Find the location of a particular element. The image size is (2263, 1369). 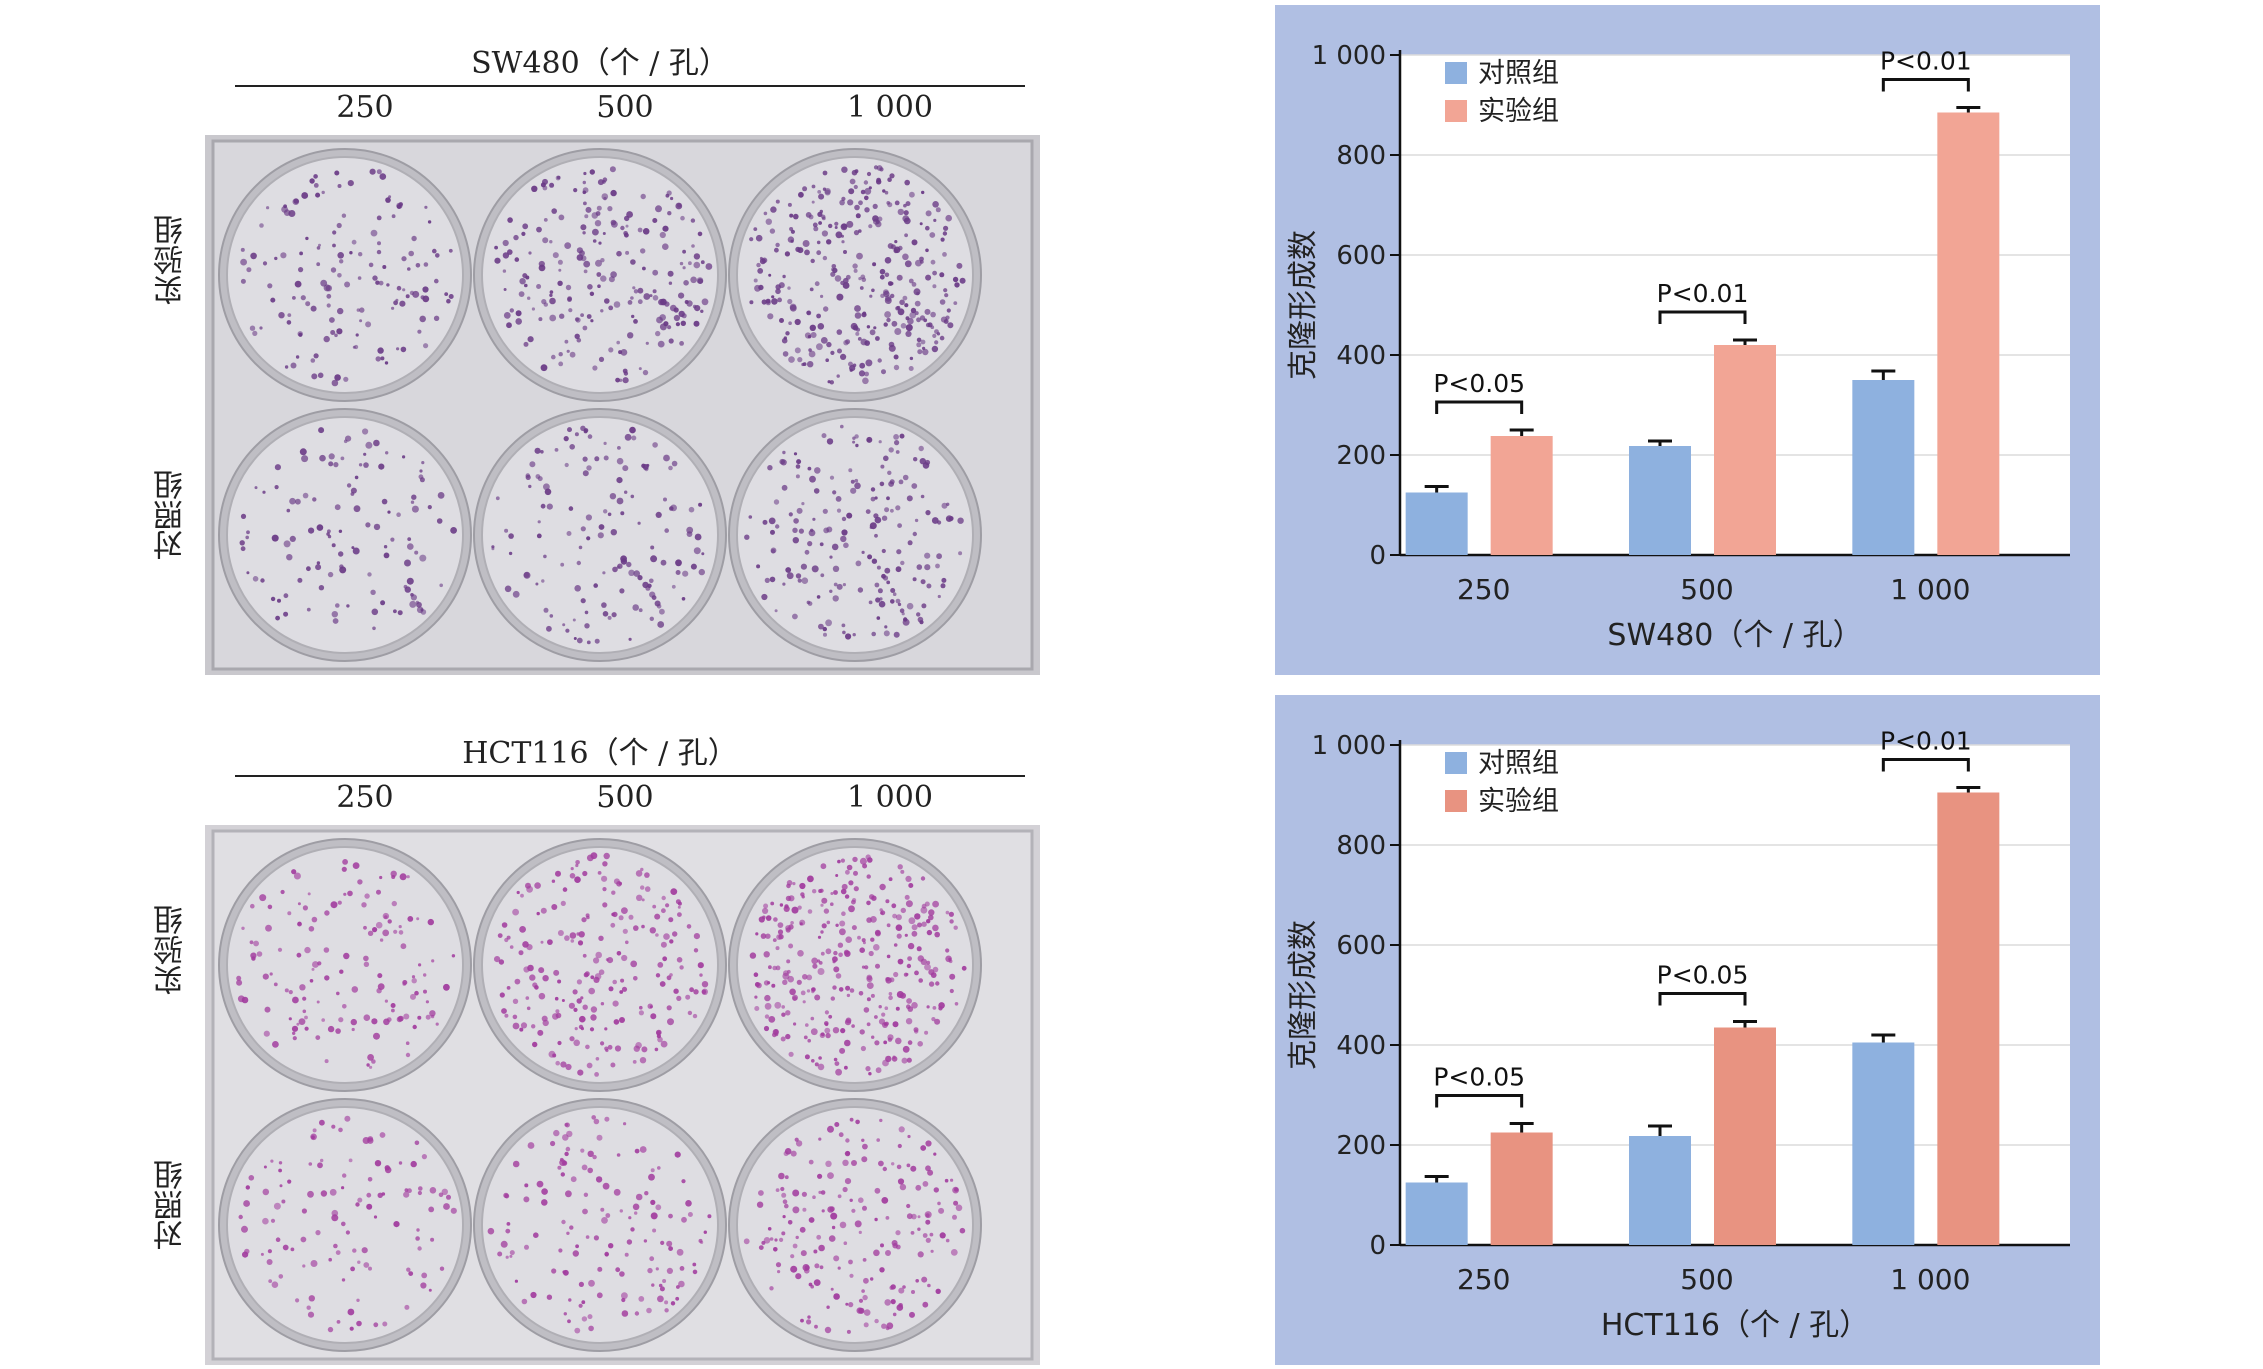

photo-column-label: 500 is located at coordinates (625, 107).